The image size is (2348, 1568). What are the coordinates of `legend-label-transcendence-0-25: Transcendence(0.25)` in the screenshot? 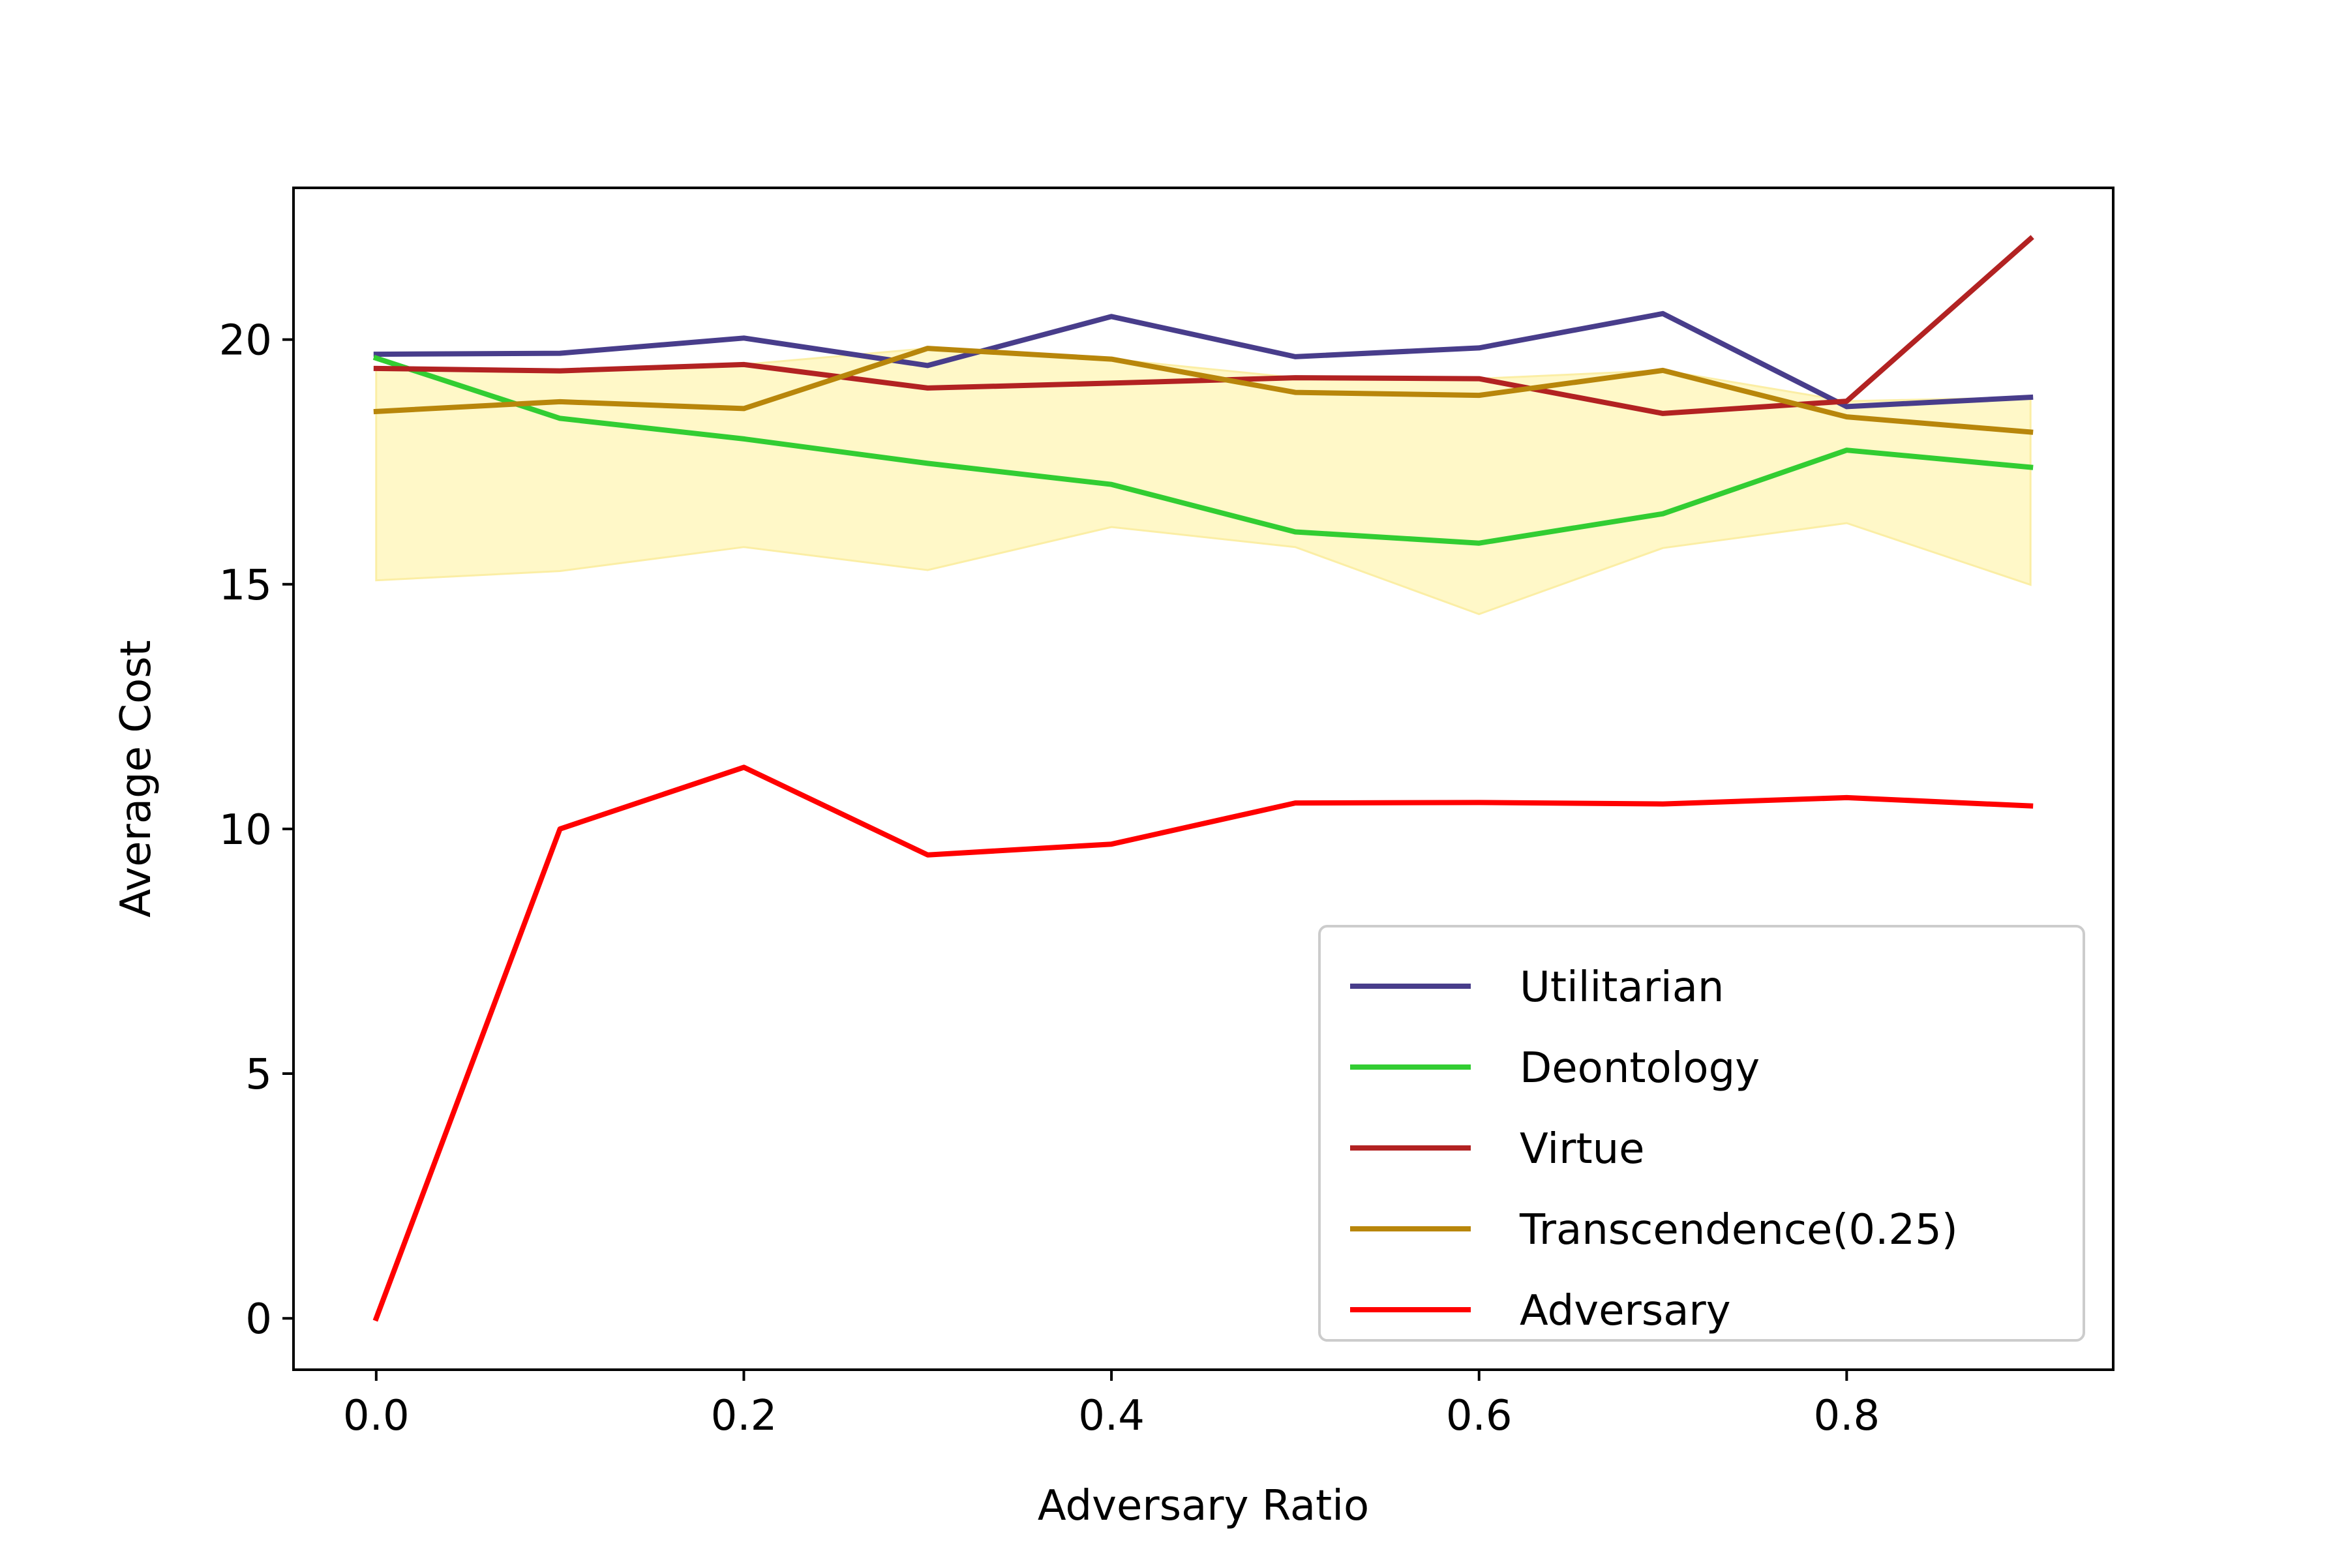 It's located at (1739, 1230).